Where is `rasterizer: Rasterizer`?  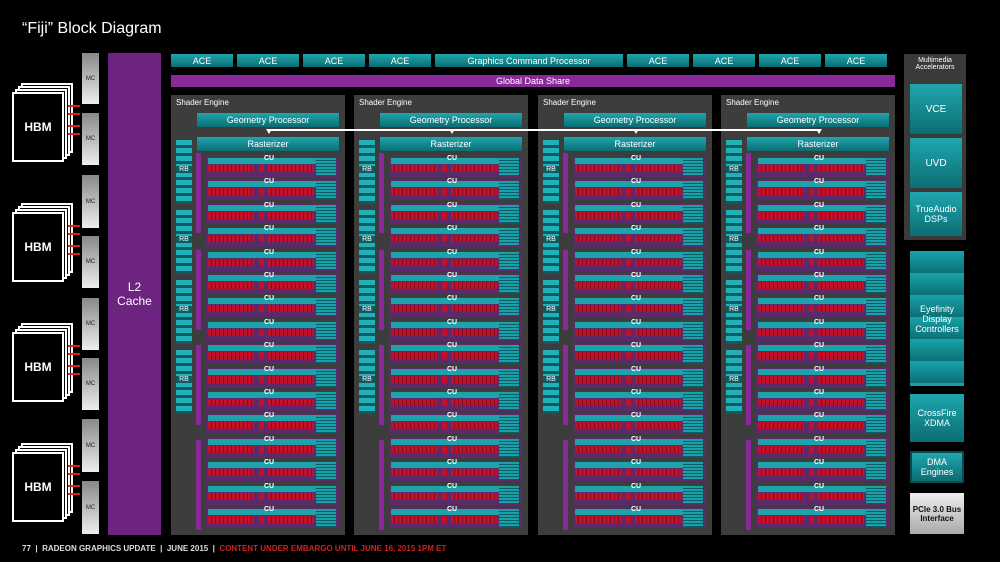 rasterizer: Rasterizer is located at coordinates (268, 144).